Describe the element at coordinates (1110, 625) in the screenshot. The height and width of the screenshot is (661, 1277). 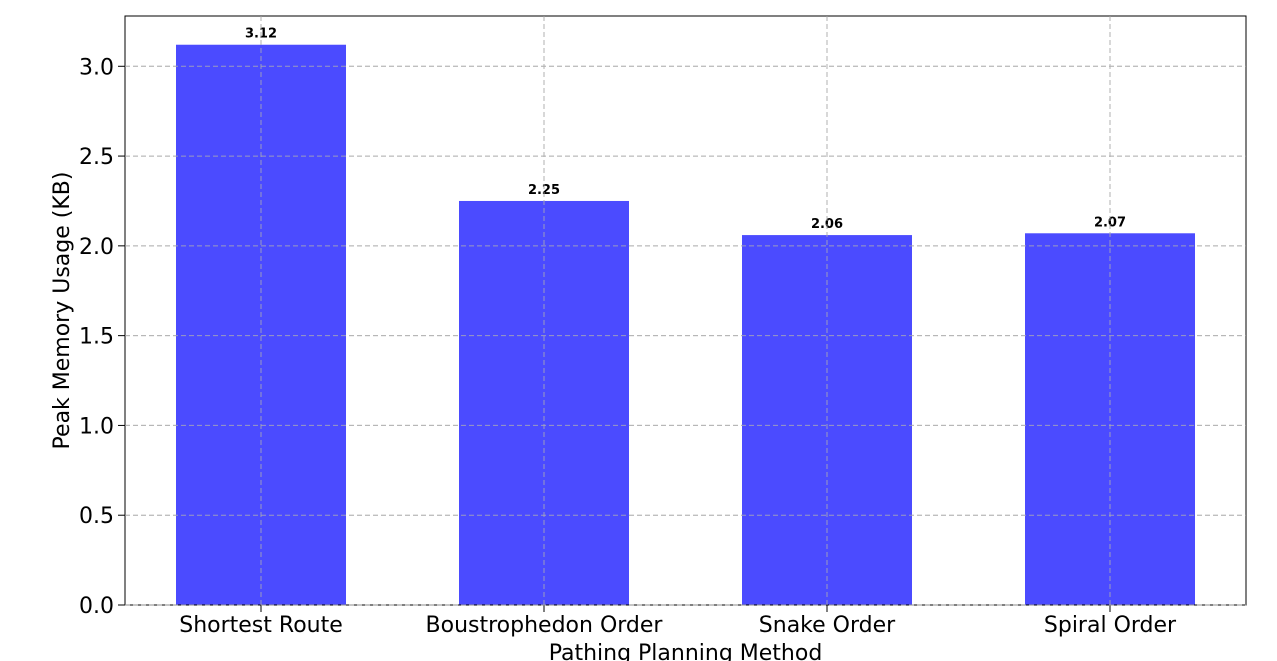
I see `x-tick-label: Spiral Order` at that location.